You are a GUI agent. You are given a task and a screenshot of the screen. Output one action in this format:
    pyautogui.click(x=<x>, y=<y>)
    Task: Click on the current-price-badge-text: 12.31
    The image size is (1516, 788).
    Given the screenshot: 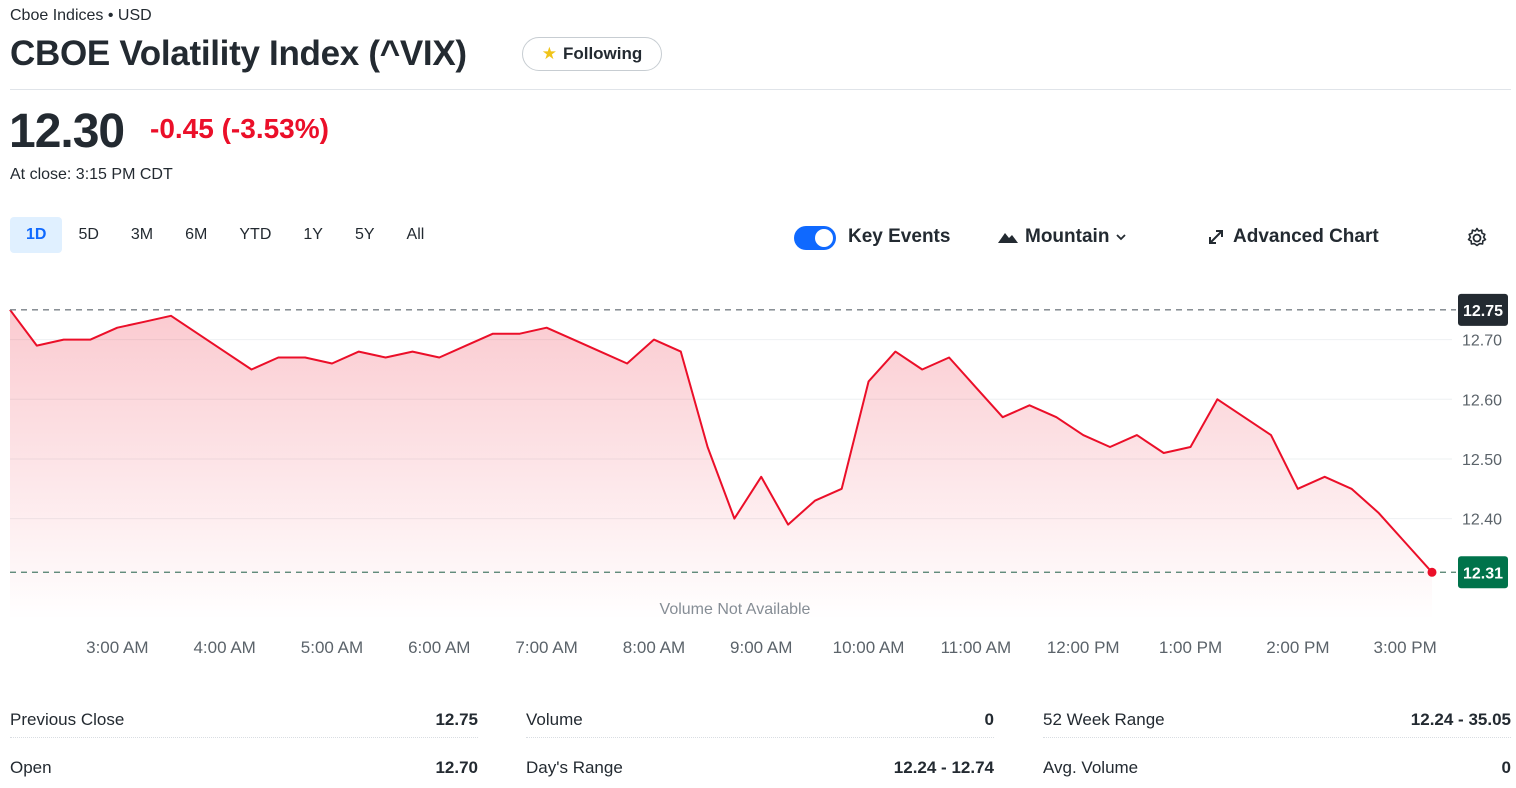 What is the action you would take?
    pyautogui.click(x=1483, y=573)
    